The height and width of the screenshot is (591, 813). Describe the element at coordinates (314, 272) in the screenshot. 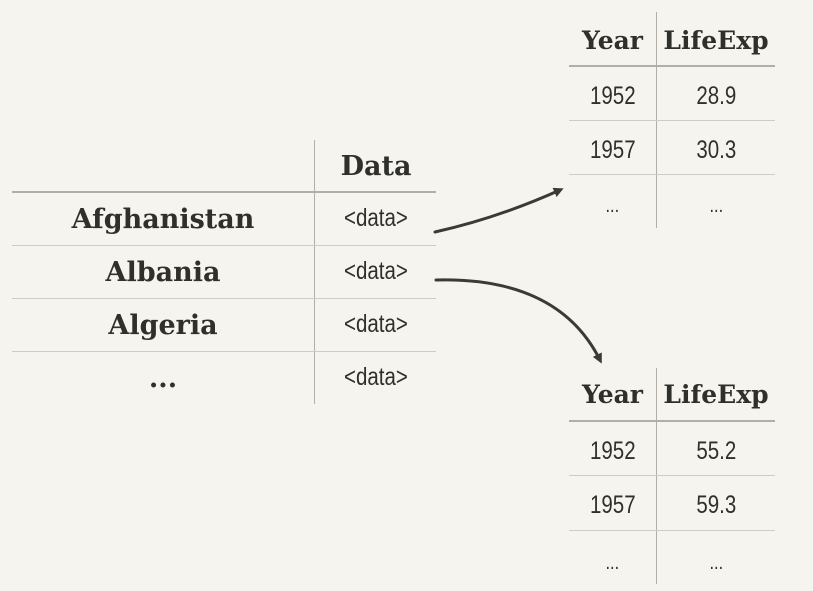

I see `main-table-divider` at that location.